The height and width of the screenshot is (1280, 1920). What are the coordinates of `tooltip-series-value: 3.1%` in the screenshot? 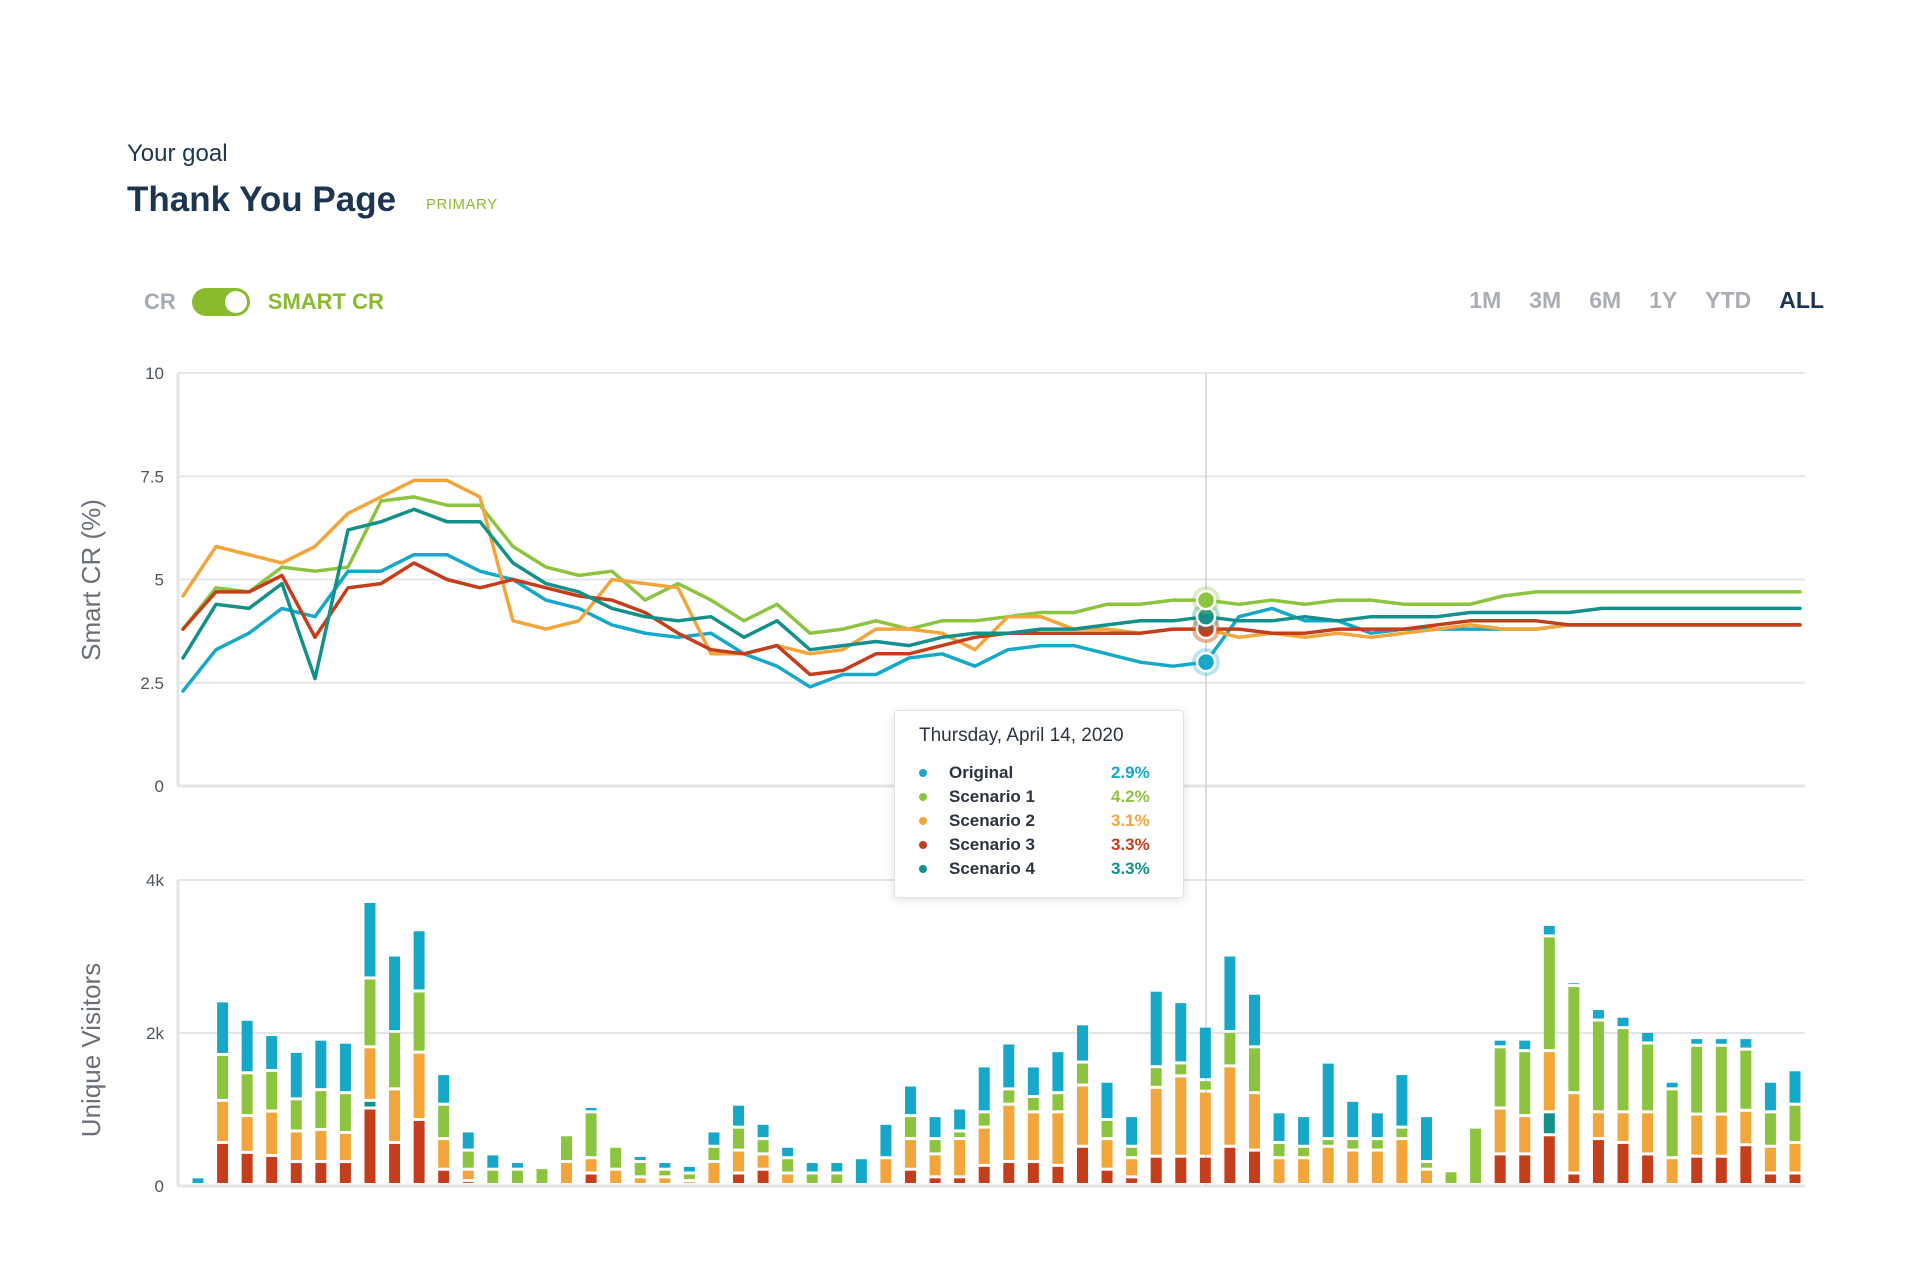 It's located at (1130, 820).